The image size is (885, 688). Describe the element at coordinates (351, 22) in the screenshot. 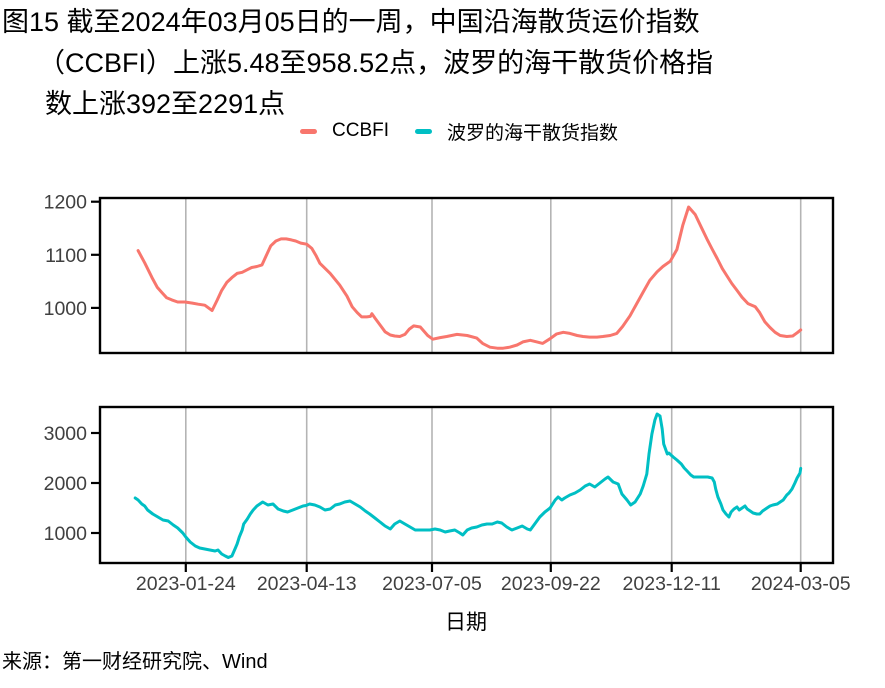

I see `figure-title-line-1: 图15 截至2024年03月05日的一周，中国沿海散货运价指数` at that location.